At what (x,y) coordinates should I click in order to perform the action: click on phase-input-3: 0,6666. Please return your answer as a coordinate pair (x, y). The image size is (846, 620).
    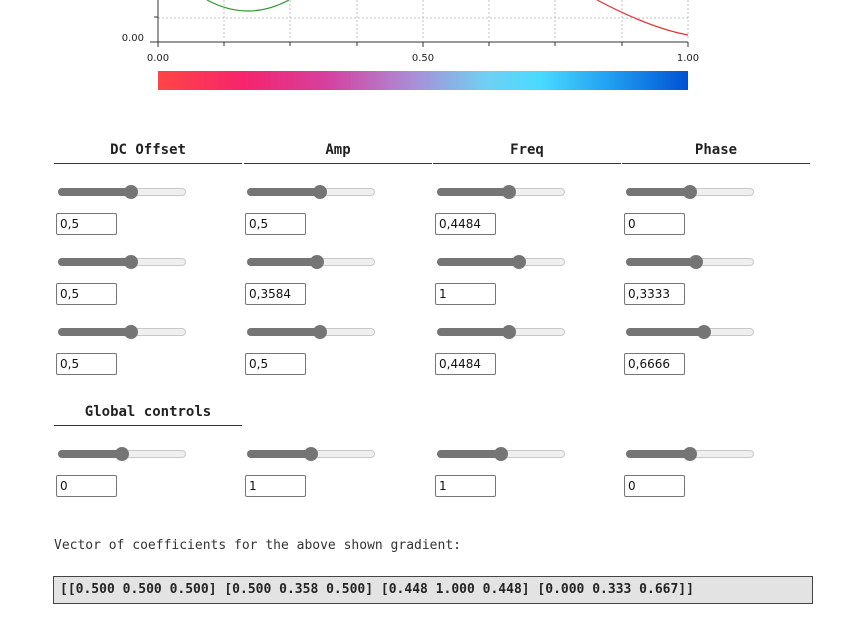
    Looking at the image, I should click on (654, 364).